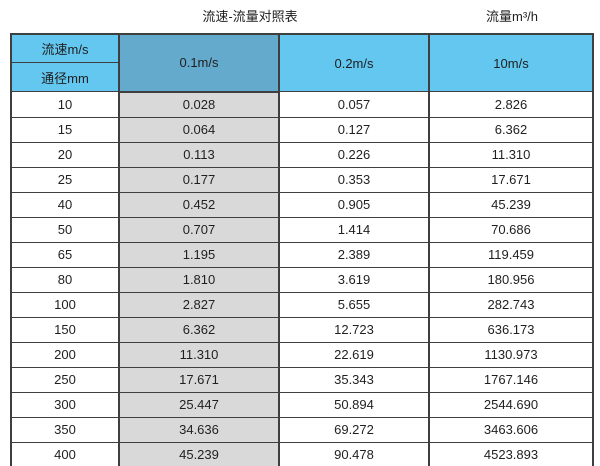 This screenshot has height=466, width=600. What do you see at coordinates (65, 354) in the screenshot?
I see `diameter-cell: 200` at bounding box center [65, 354].